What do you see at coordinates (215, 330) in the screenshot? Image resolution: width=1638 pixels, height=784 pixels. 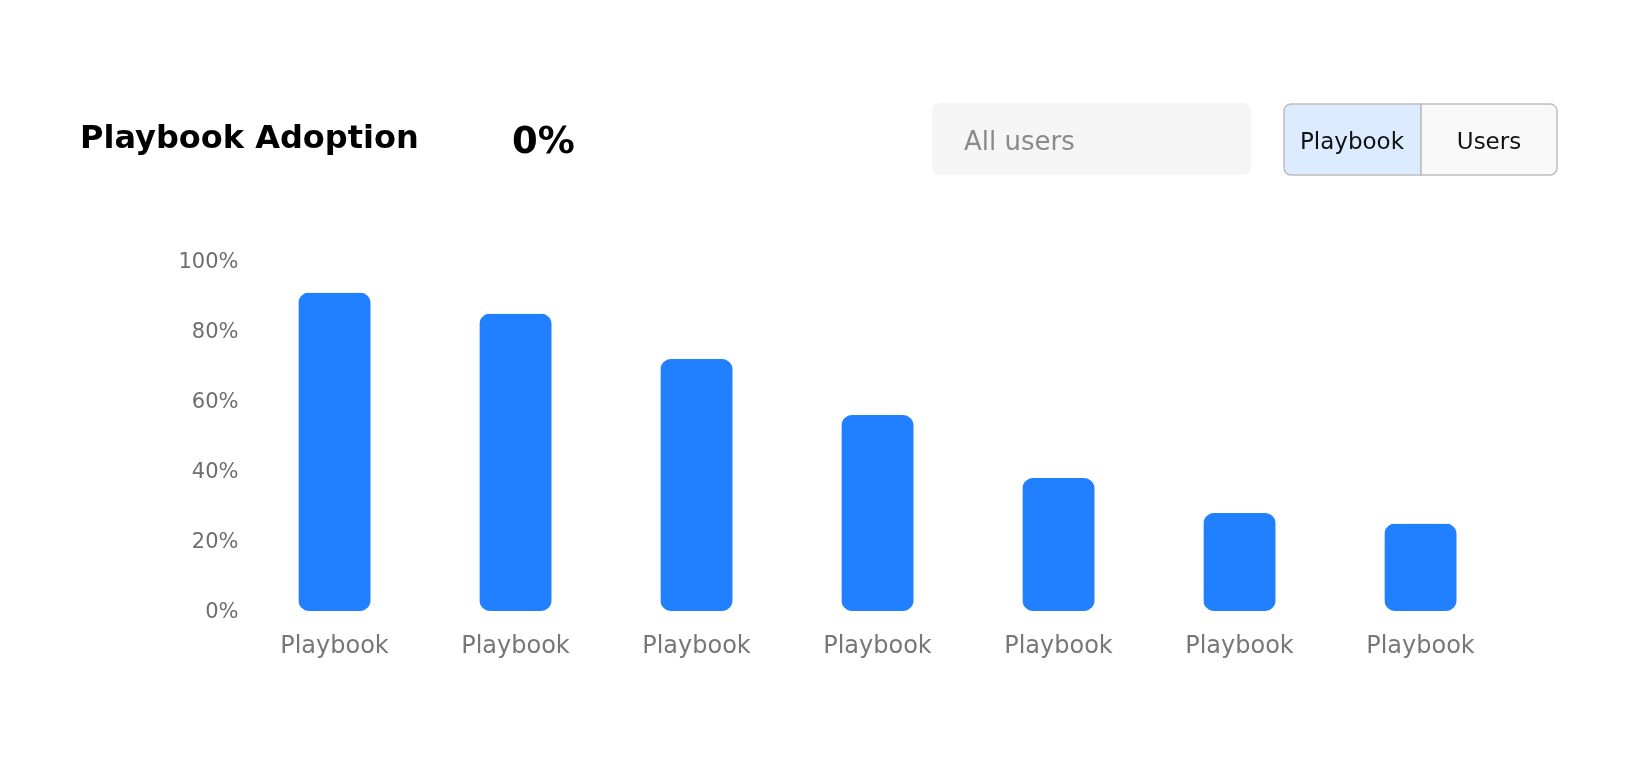 I see `y-tick-label: 80%` at bounding box center [215, 330].